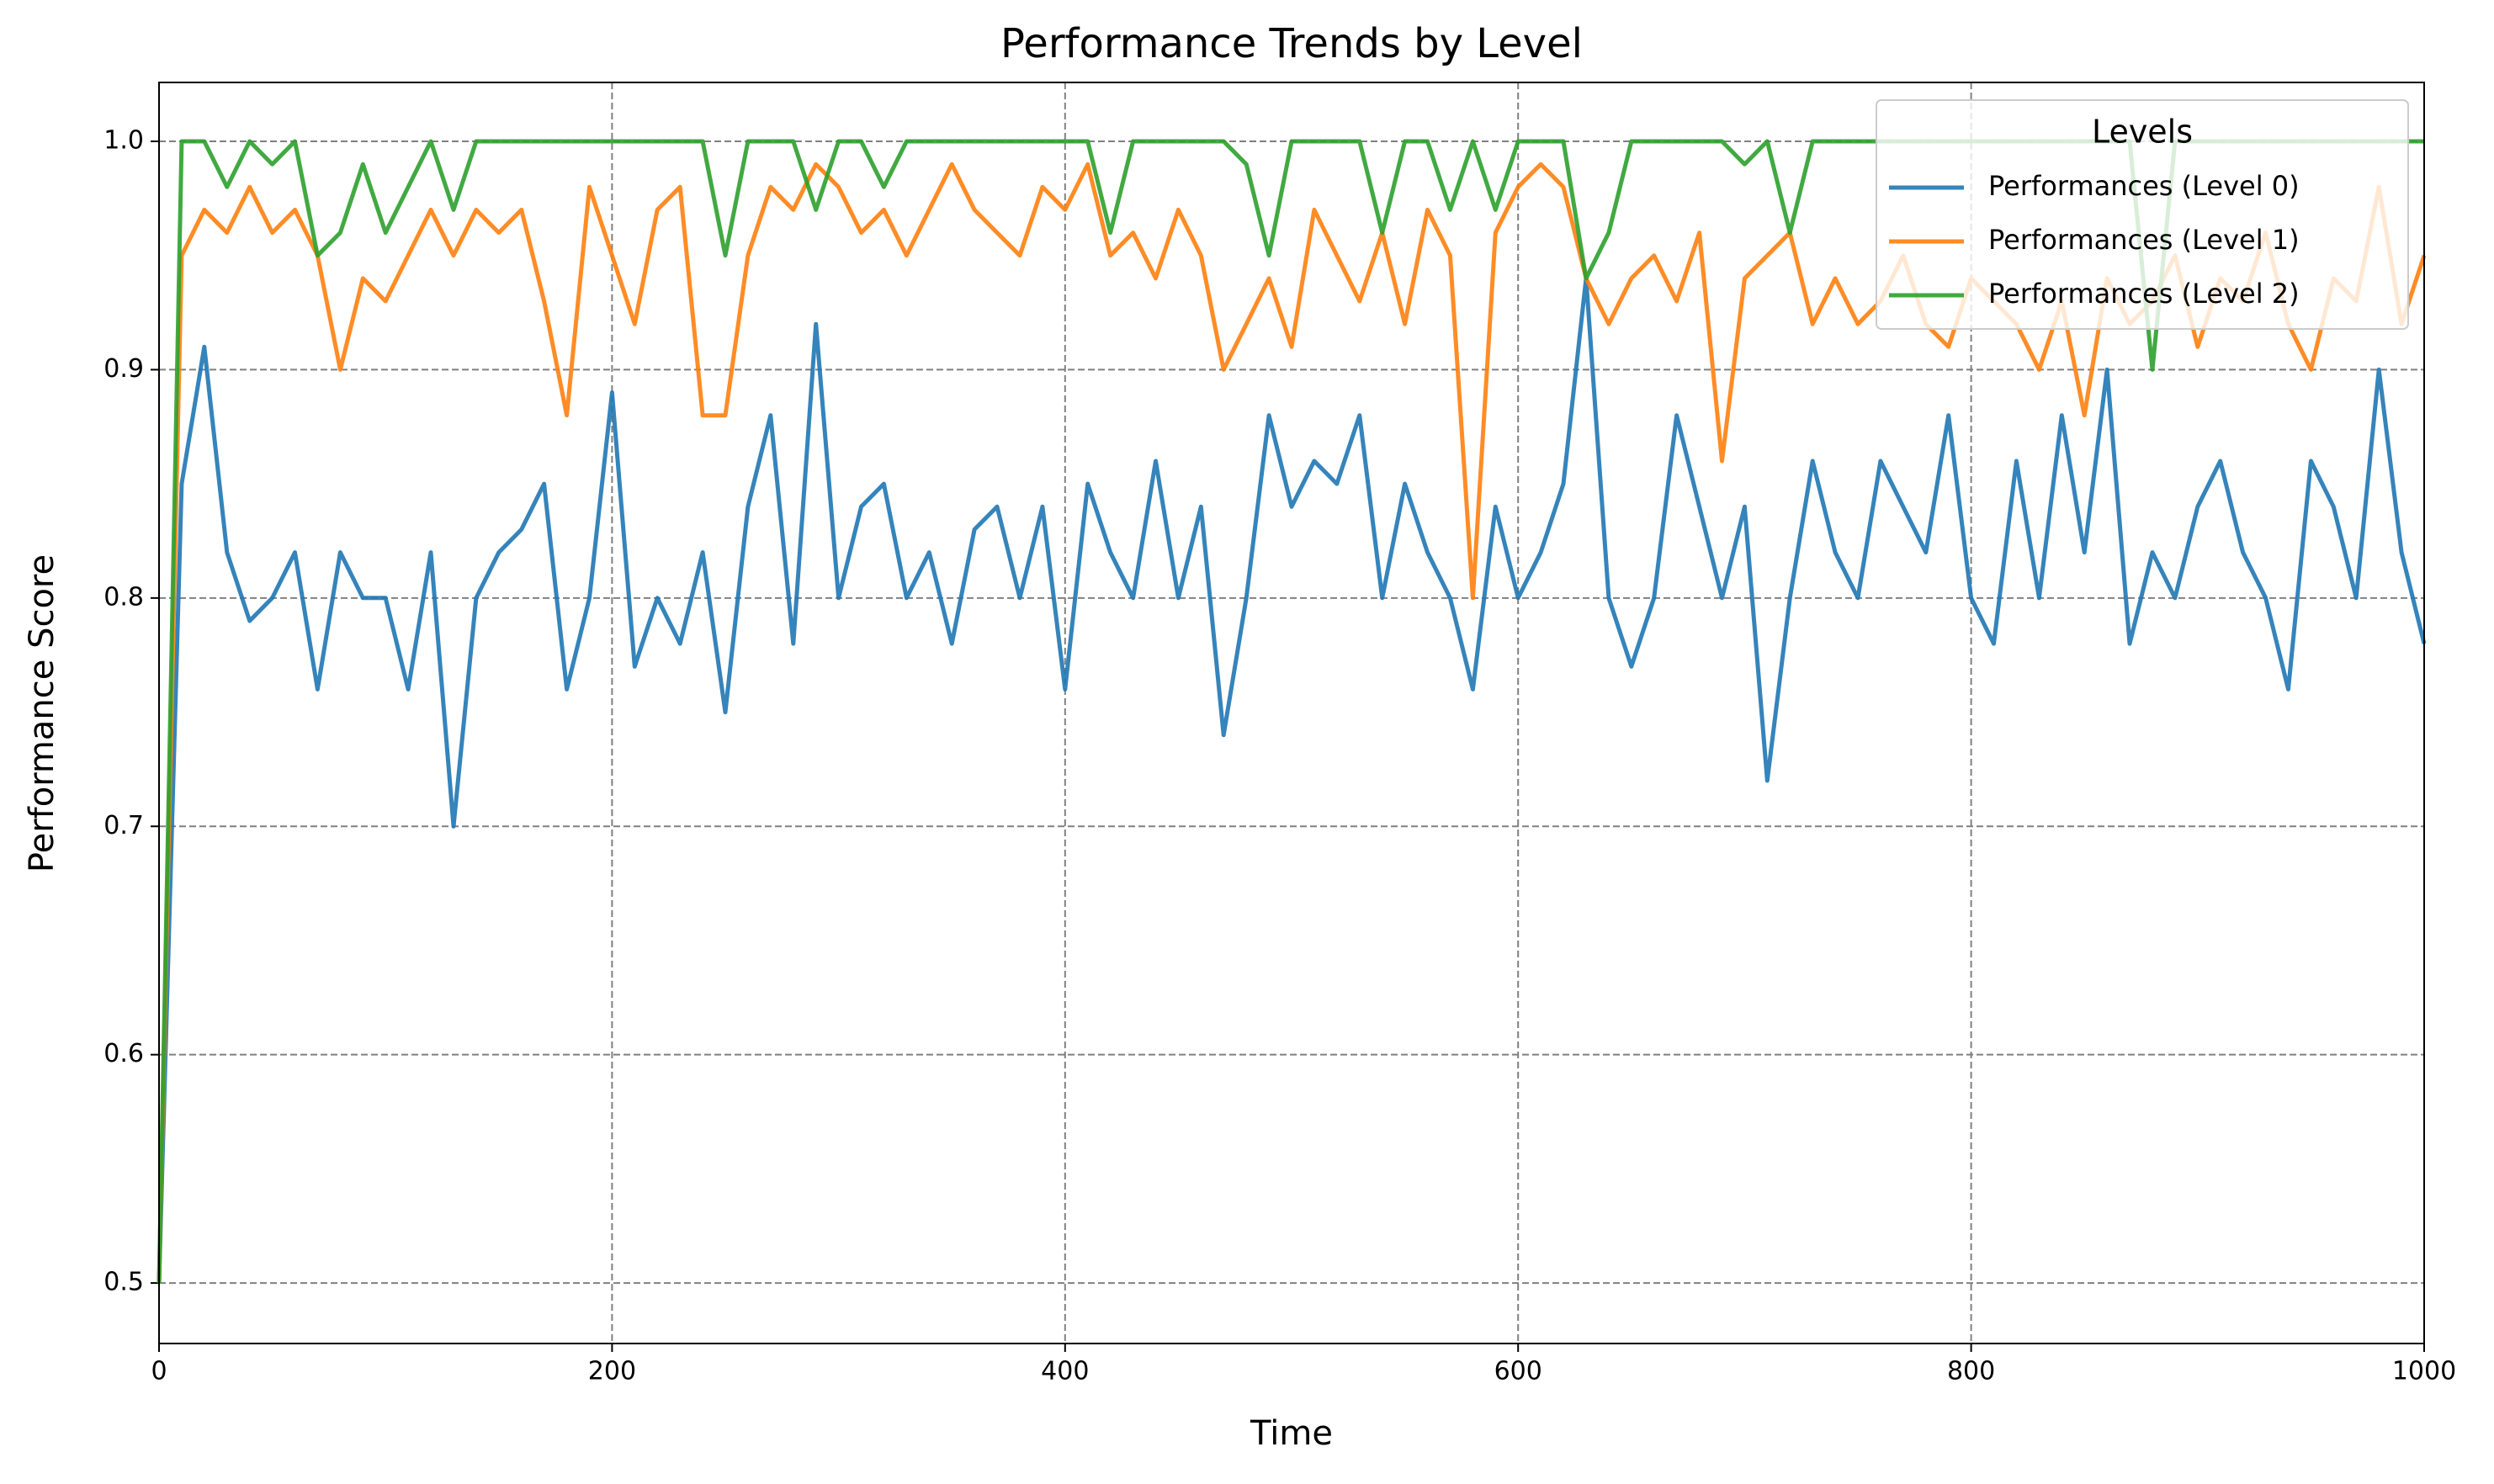  I want to click on legend-label: Performances (Level 1), so click(2144, 240).